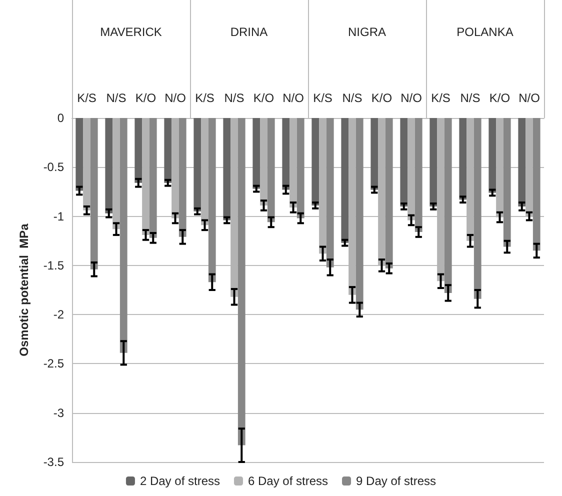 The height and width of the screenshot is (496, 562). What do you see at coordinates (24, 289) in the screenshot?
I see `y-axis-title: Osmotic potential MPa` at bounding box center [24, 289].